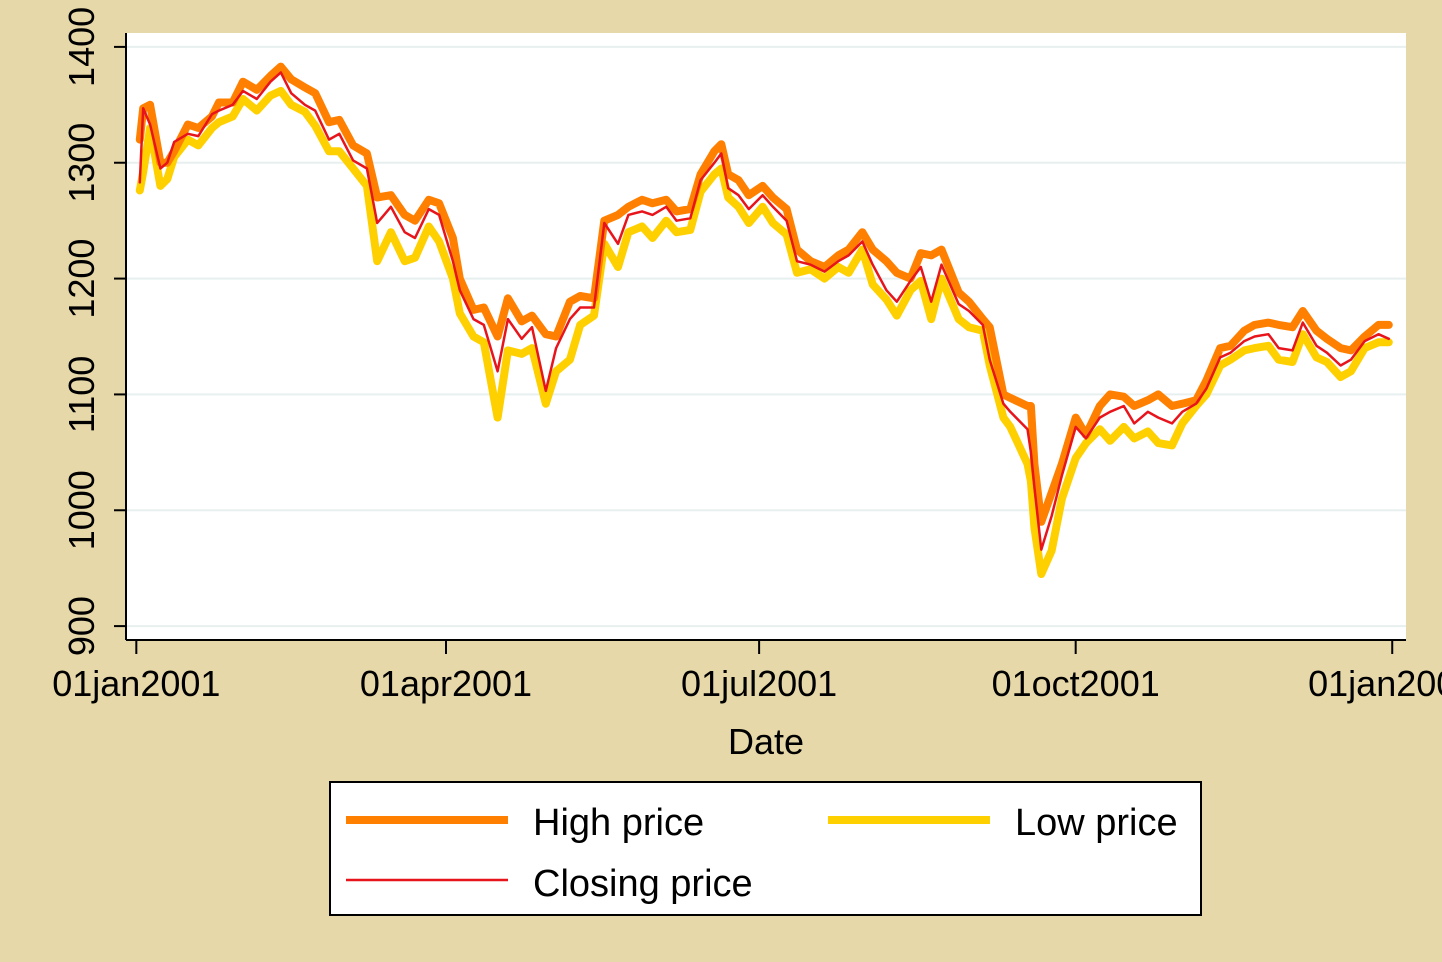  I want to click on legend: High price Low price Closing price, so click(765, 848).